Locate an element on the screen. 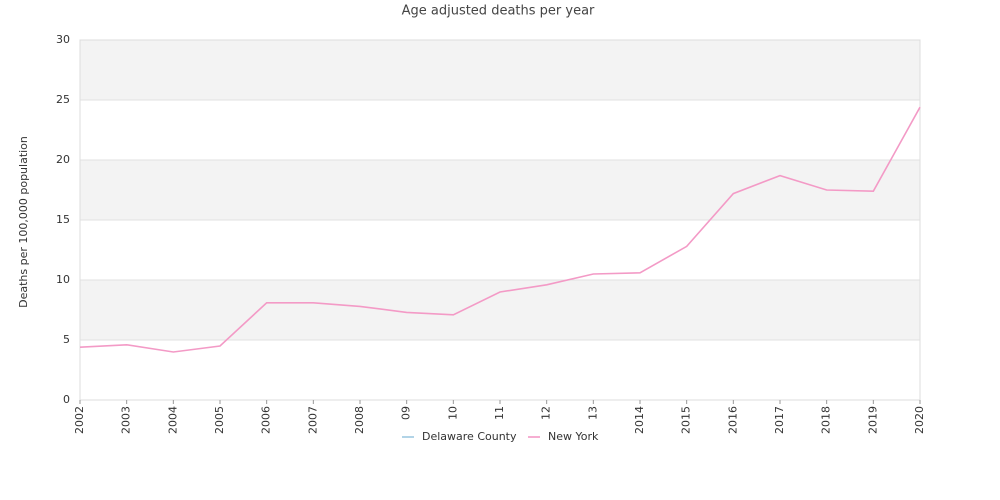 This screenshot has width=1000, height=500. y-tick-label: 30 is located at coordinates (63, 39).